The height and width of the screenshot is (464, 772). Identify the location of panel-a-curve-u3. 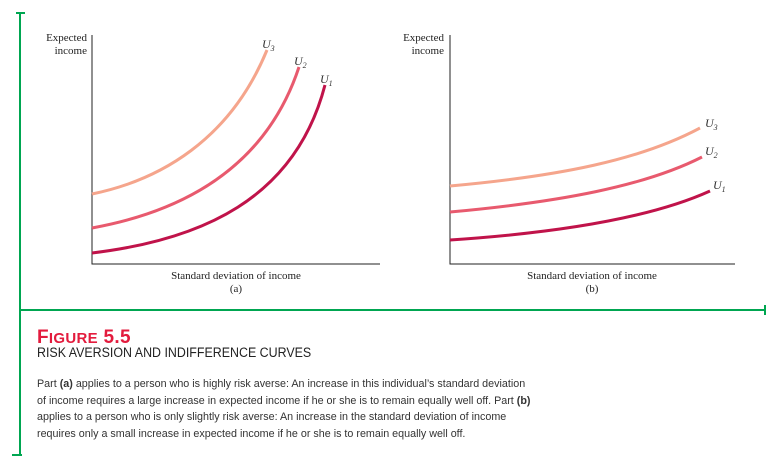
(180, 122).